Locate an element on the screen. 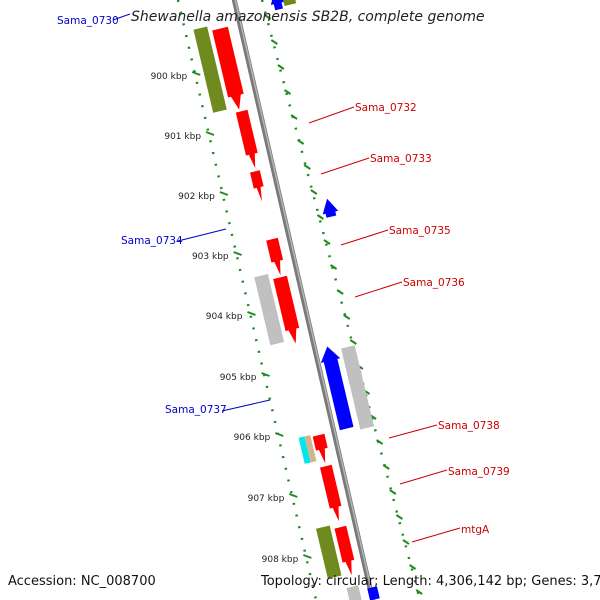 The image size is (600, 600). ruler-label: 904 kbp is located at coordinates (224, 317).